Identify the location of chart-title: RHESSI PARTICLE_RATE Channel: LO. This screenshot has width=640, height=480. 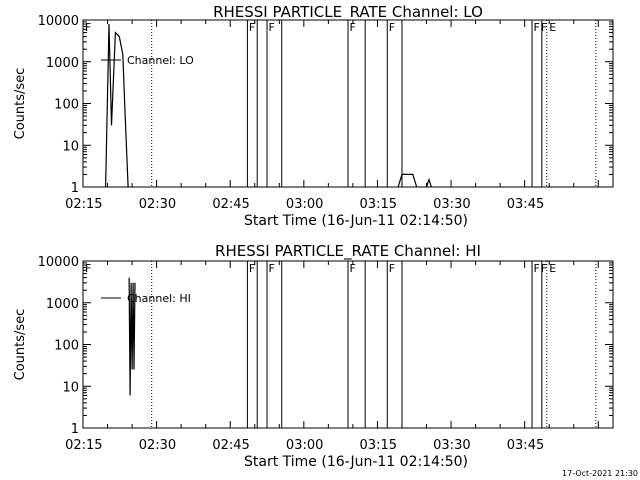
(348, 12).